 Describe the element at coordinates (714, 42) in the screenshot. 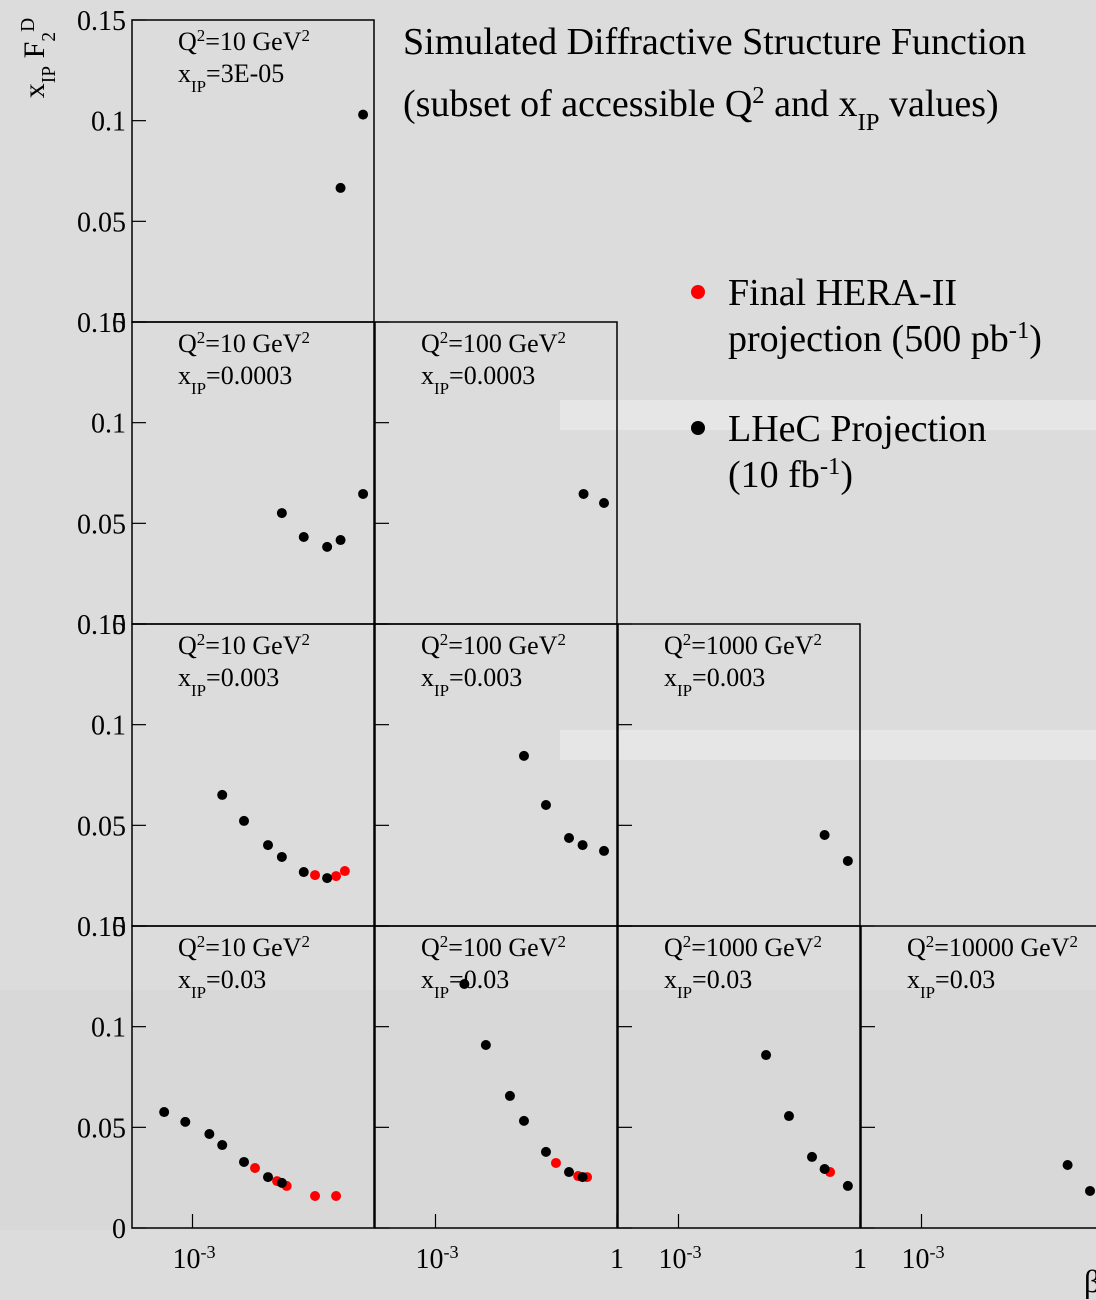

I see `text-segment: Simulated Diffractive Structure Function` at that location.